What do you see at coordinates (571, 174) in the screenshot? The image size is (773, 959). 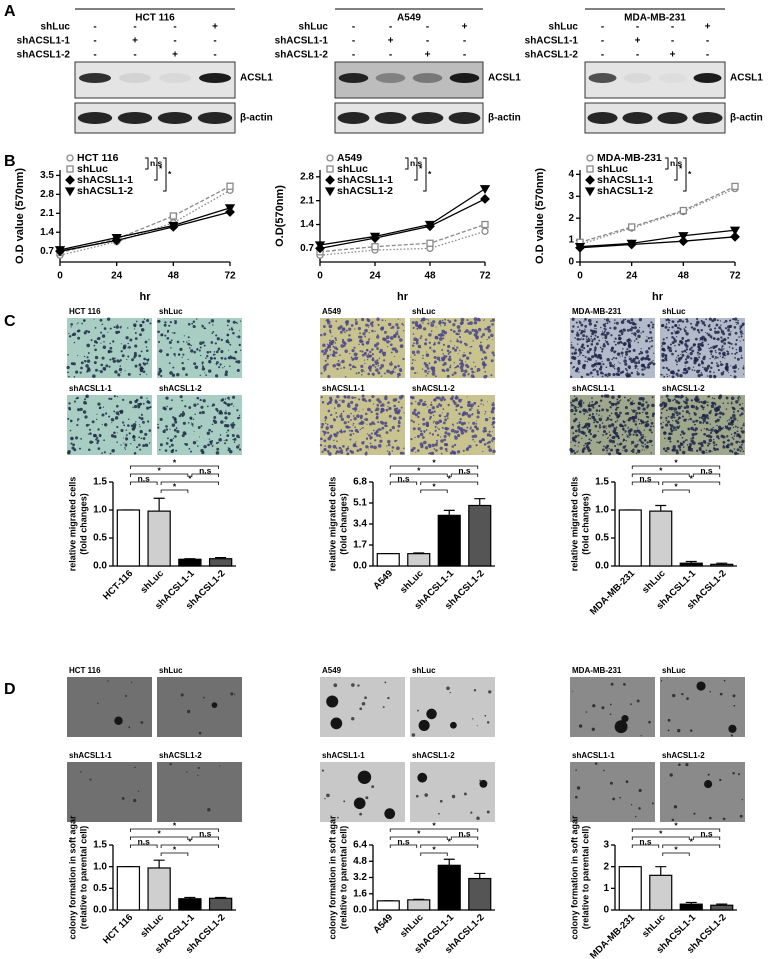 I see `y-tick-label: 4` at bounding box center [571, 174].